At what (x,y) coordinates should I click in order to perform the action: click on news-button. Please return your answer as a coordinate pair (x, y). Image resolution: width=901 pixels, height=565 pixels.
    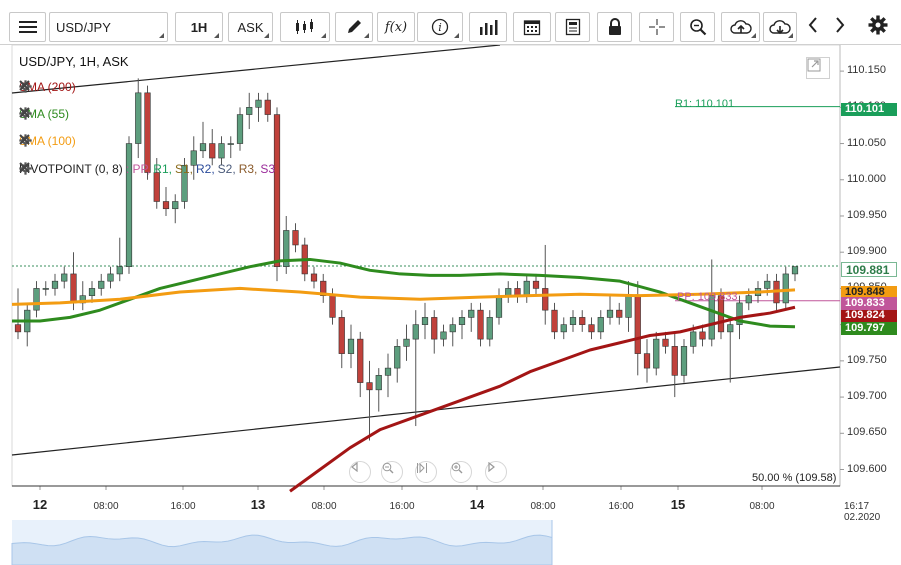
    Looking at the image, I should click on (572, 27).